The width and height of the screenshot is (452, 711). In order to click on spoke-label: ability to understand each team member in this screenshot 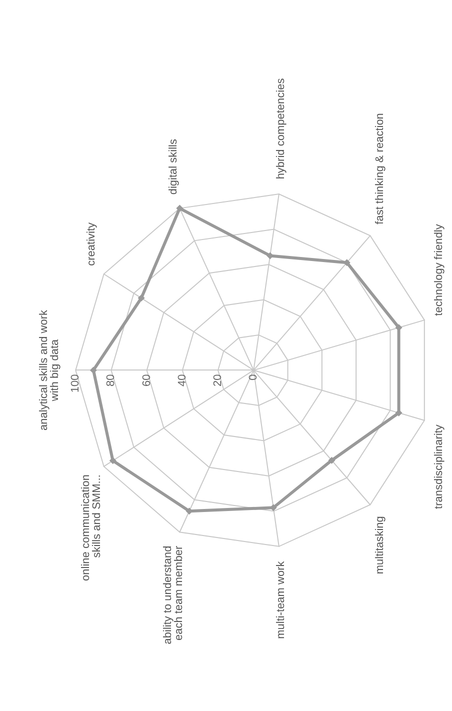, I will do `click(172, 594)`.